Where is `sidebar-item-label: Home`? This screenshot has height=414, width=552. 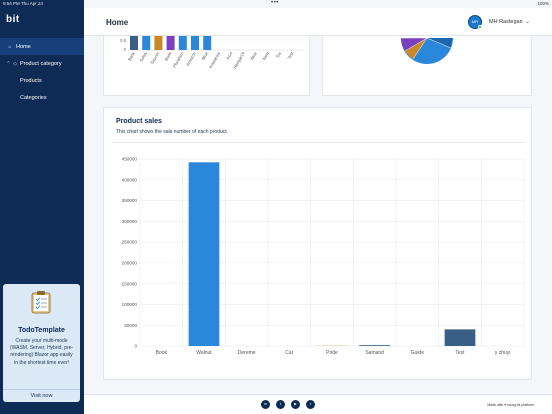
sidebar-item-label: Home is located at coordinates (23, 46).